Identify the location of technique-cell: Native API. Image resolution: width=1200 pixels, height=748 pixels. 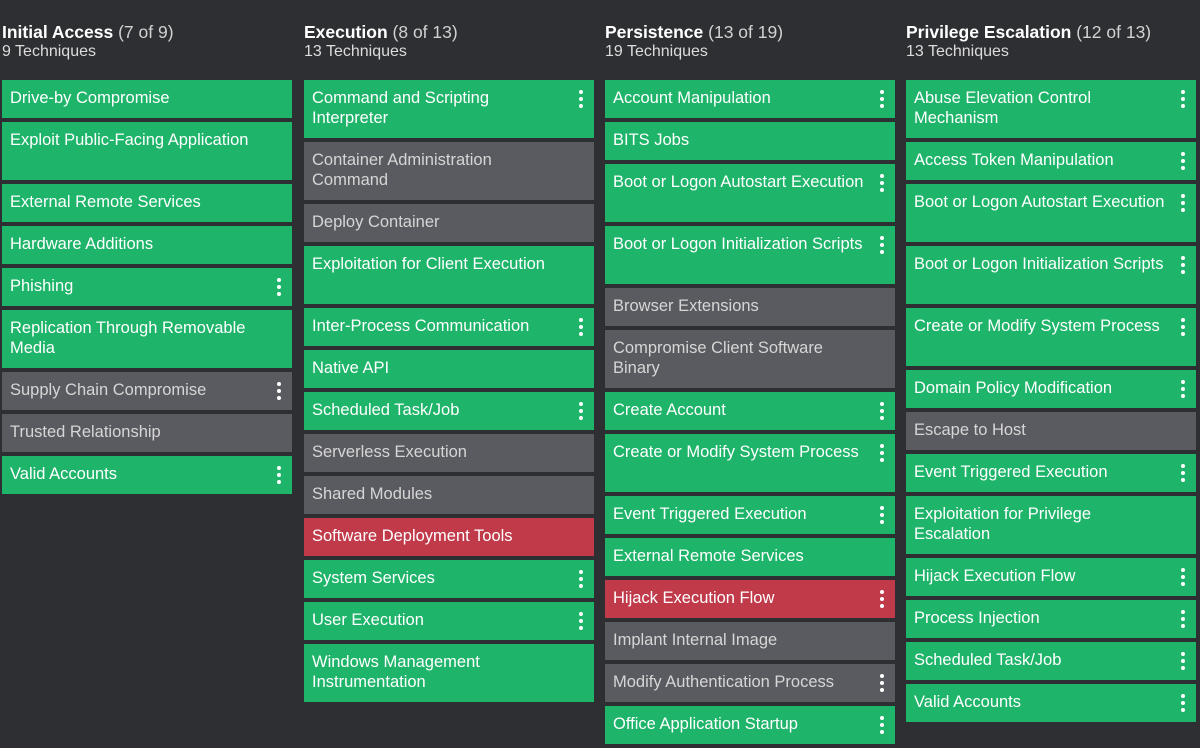
(449, 369).